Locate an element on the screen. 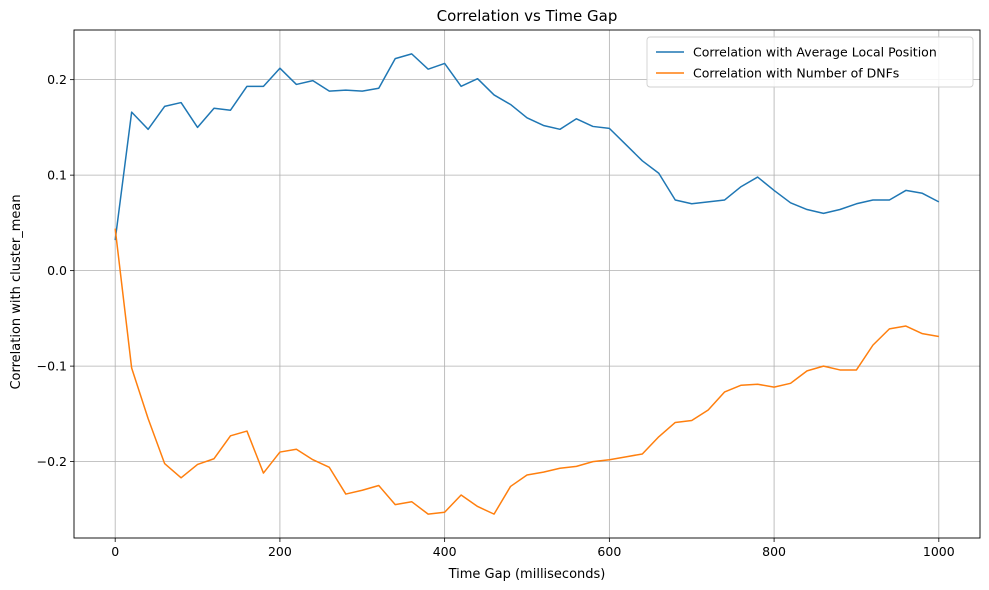  y-tick-label: 0.2 is located at coordinates (57, 79).